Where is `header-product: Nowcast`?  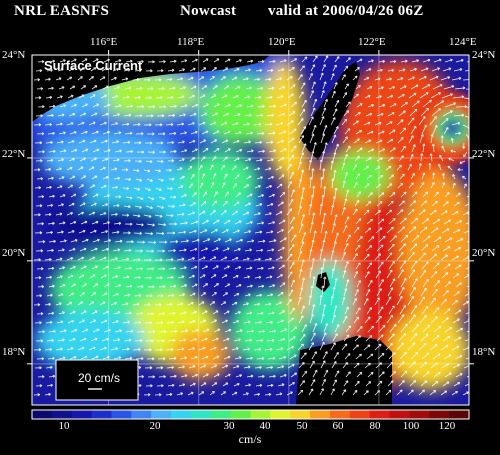
header-product: Nowcast is located at coordinates (208, 11).